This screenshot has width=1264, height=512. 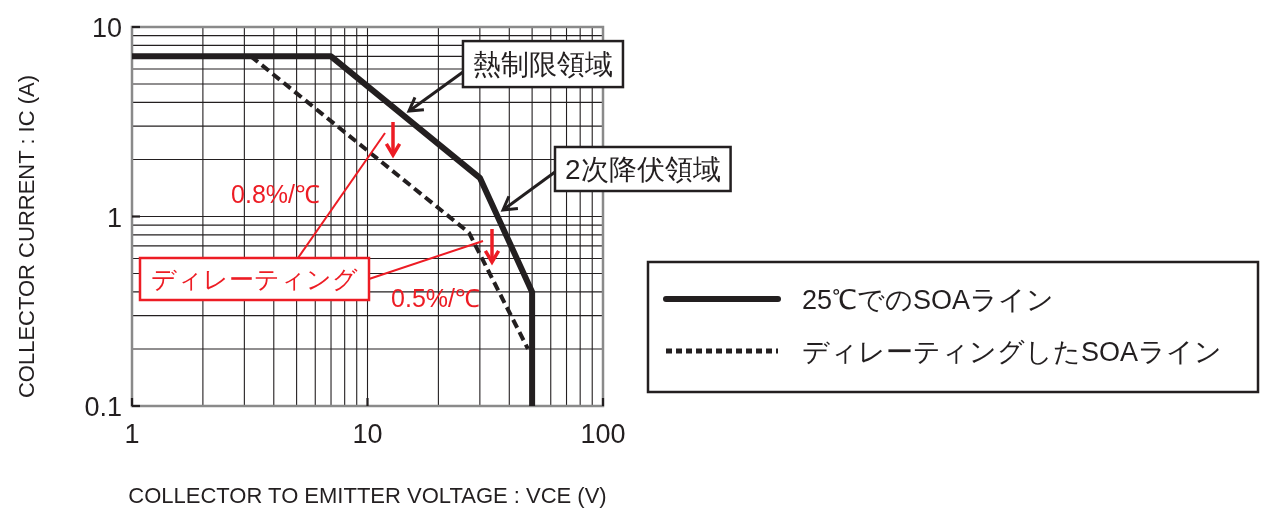 What do you see at coordinates (603, 434) in the screenshot?
I see `x-tick-label: 100` at bounding box center [603, 434].